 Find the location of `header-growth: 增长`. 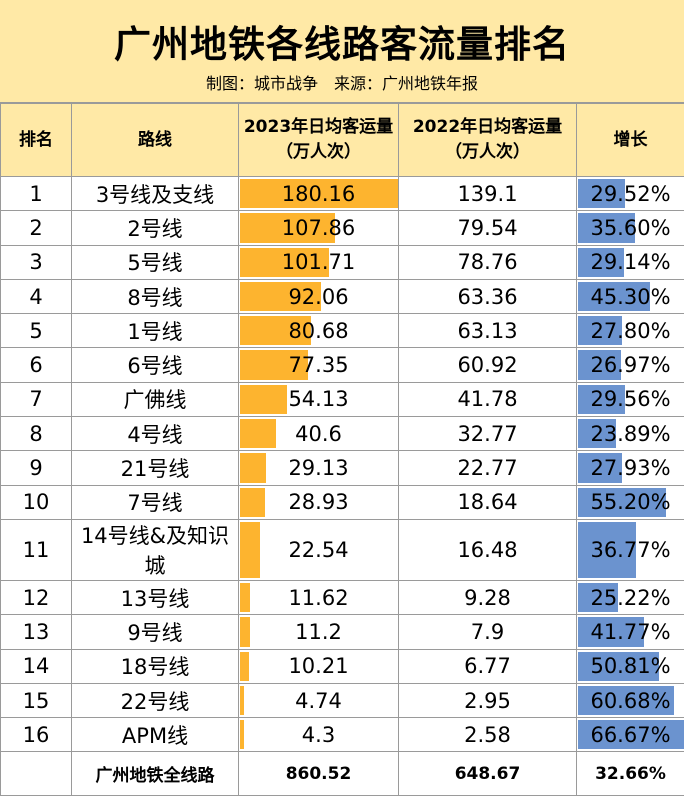

header-growth: 增长 is located at coordinates (630, 140).